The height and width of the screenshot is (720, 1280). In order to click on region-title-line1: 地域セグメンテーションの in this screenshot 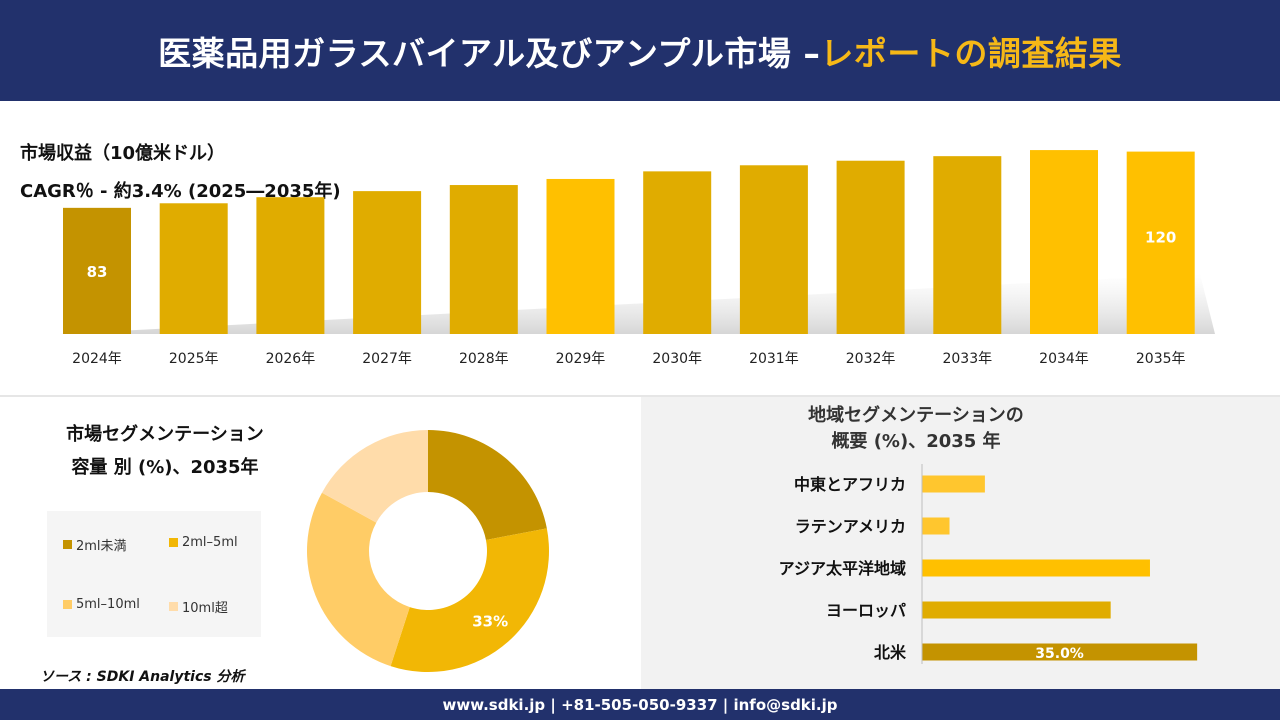, I will do `click(916, 415)`.